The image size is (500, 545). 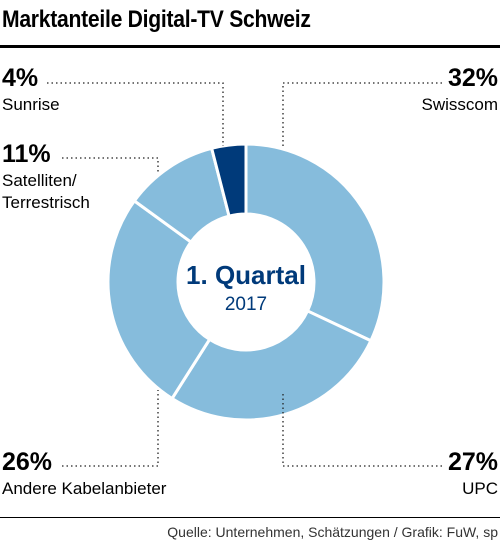 I want to click on leader-line-swisscom, so click(x=362, y=115).